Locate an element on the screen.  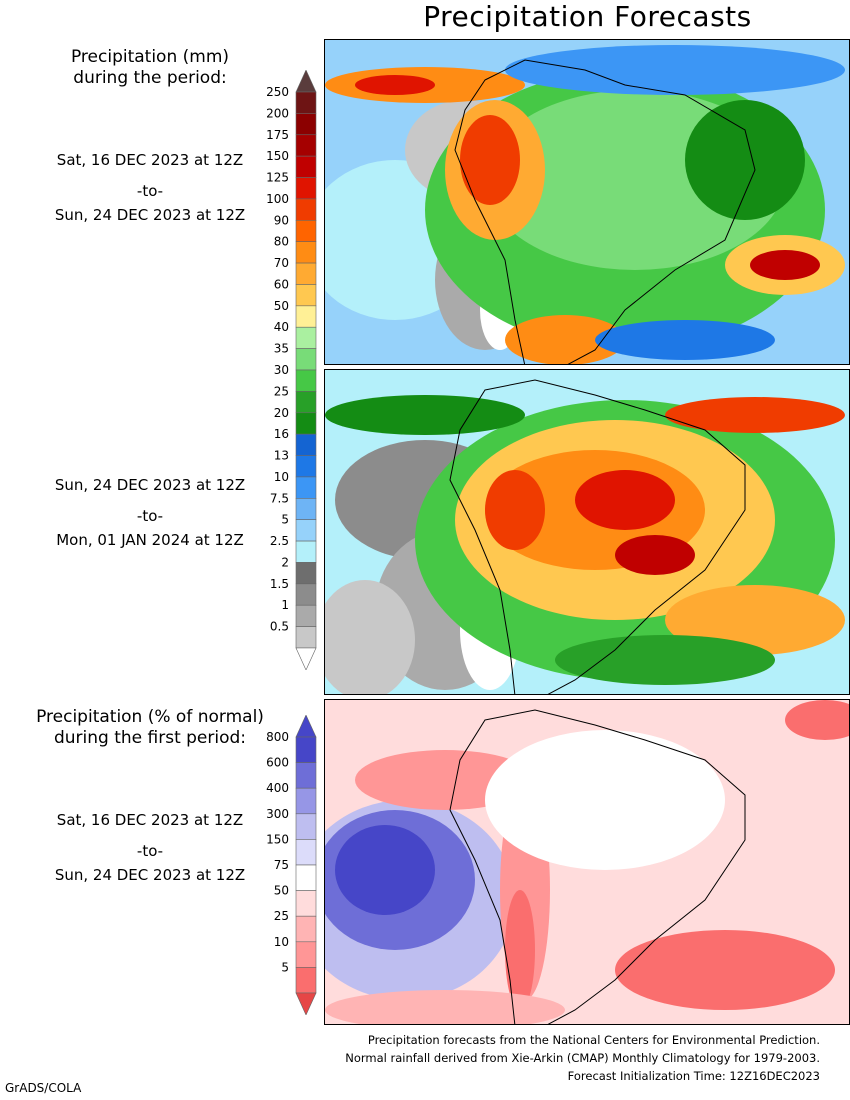
period1-to: -to- is located at coordinates (150, 191).